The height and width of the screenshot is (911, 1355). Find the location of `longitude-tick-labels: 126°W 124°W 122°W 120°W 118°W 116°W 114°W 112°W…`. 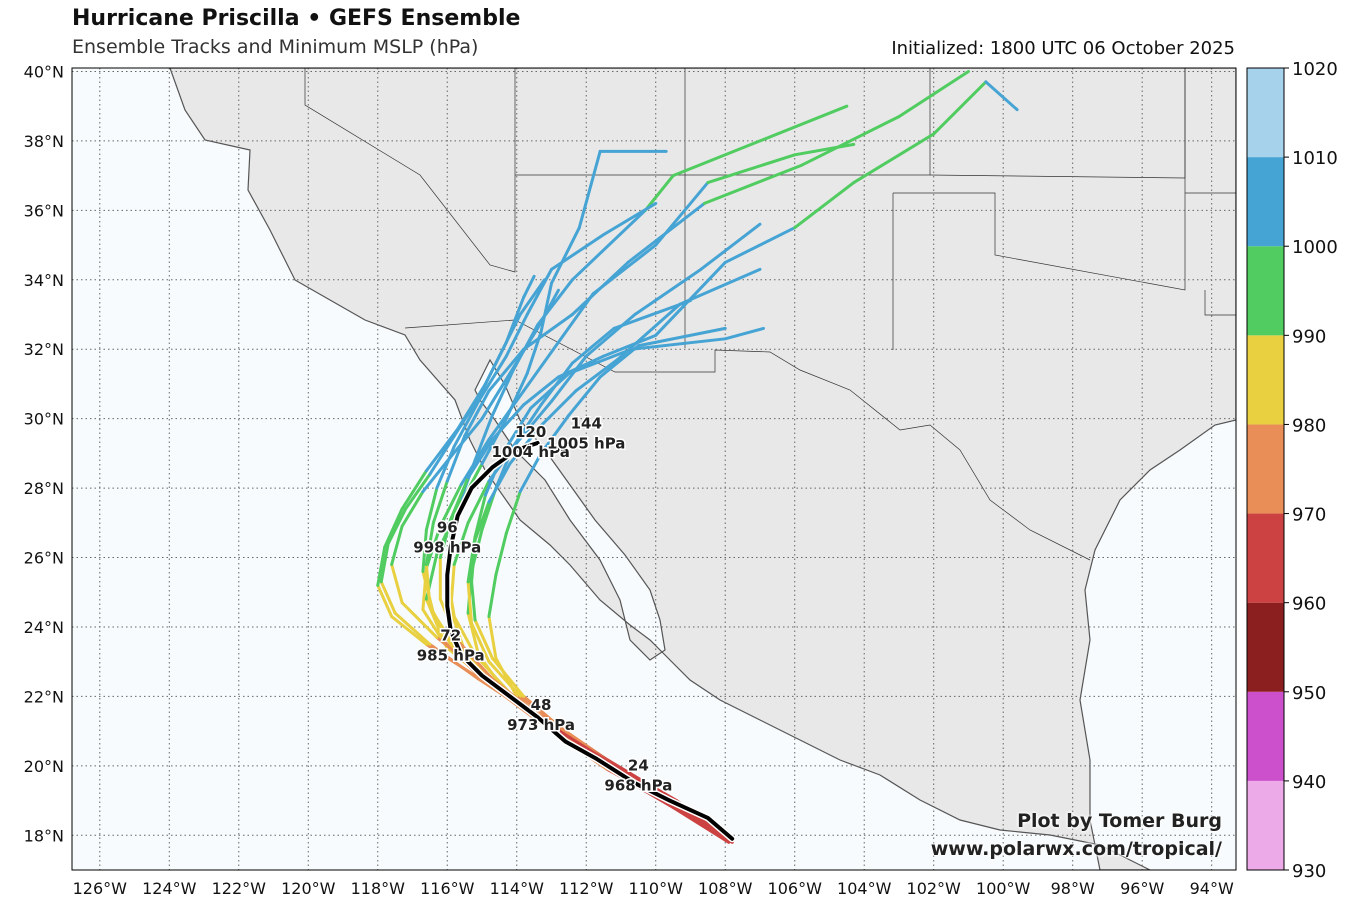

longitude-tick-labels: 126°W 124°W 122°W 120°W 118°W 116°W 114°W 112°W… is located at coordinates (653, 888).